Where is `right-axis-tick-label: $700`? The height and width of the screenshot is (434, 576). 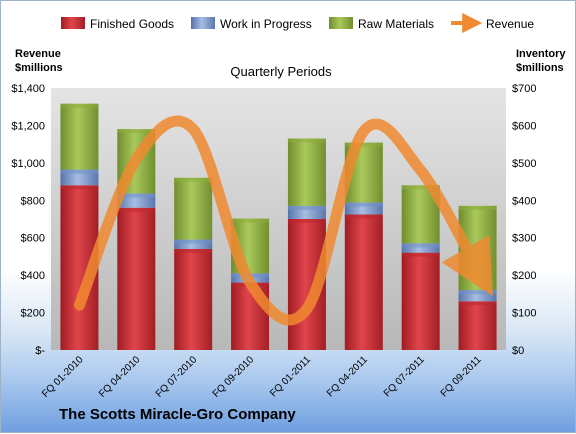
right-axis-tick-label: $700 is located at coordinates (524, 89).